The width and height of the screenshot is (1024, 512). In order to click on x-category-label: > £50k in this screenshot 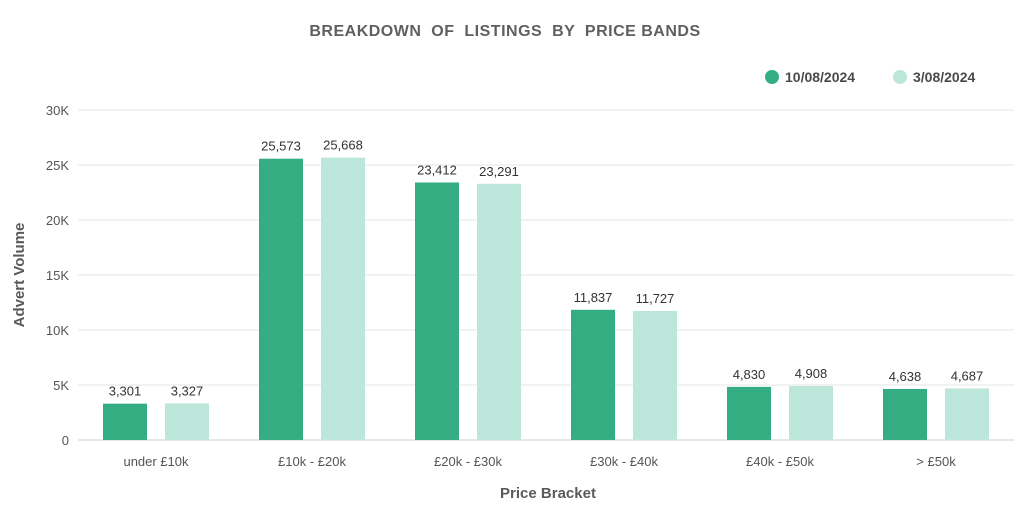, I will do `click(936, 461)`.